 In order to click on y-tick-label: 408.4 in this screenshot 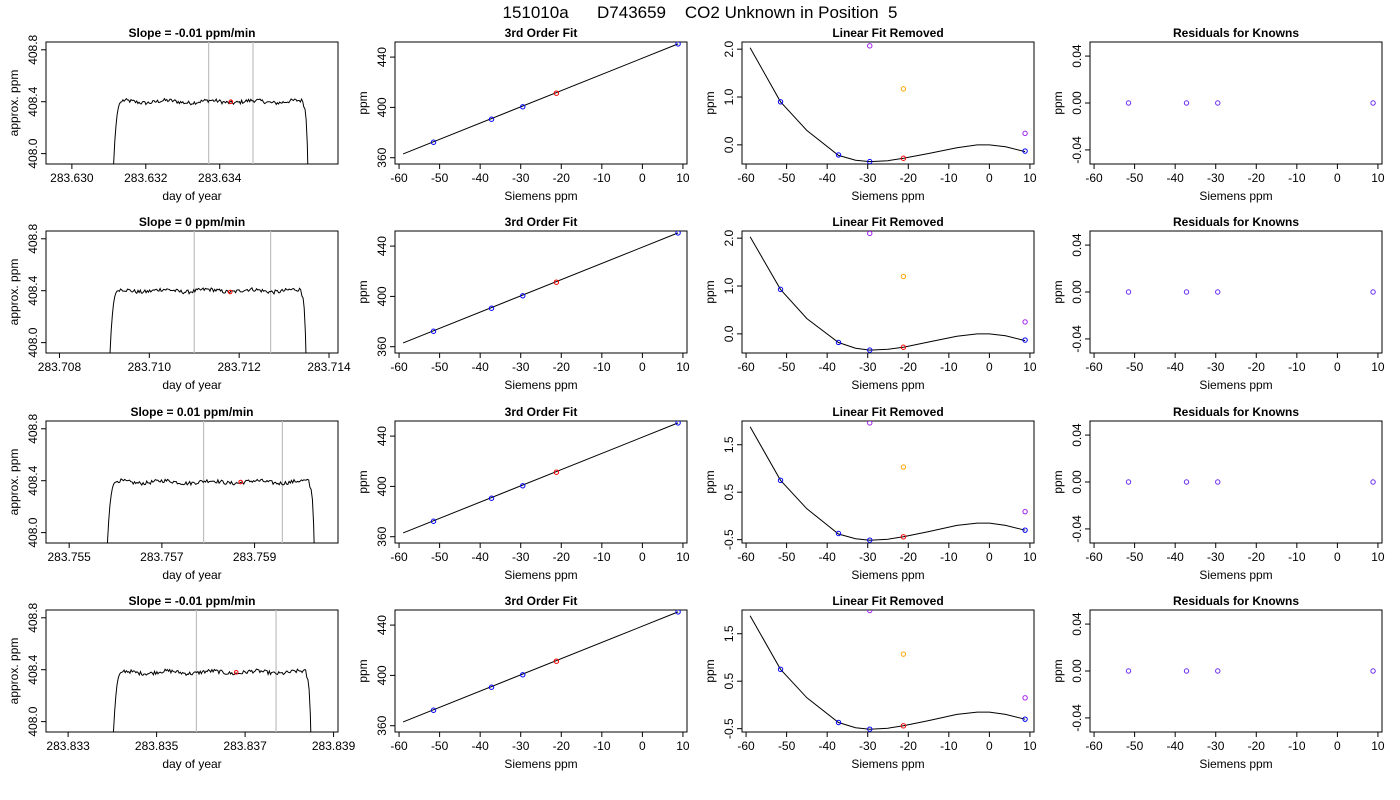, I will do `click(33, 290)`.